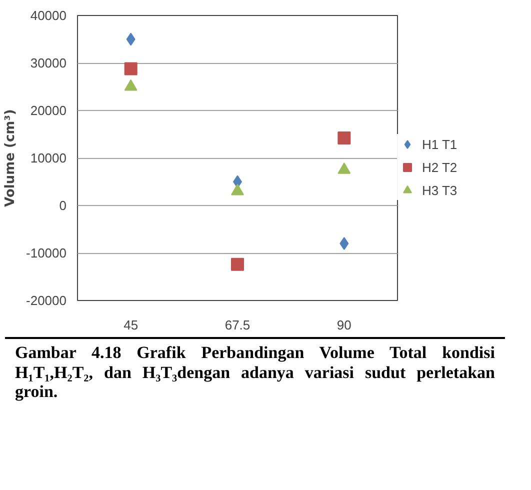  What do you see at coordinates (48, 15) in the screenshot?
I see `y-tick-label: 40000` at bounding box center [48, 15].